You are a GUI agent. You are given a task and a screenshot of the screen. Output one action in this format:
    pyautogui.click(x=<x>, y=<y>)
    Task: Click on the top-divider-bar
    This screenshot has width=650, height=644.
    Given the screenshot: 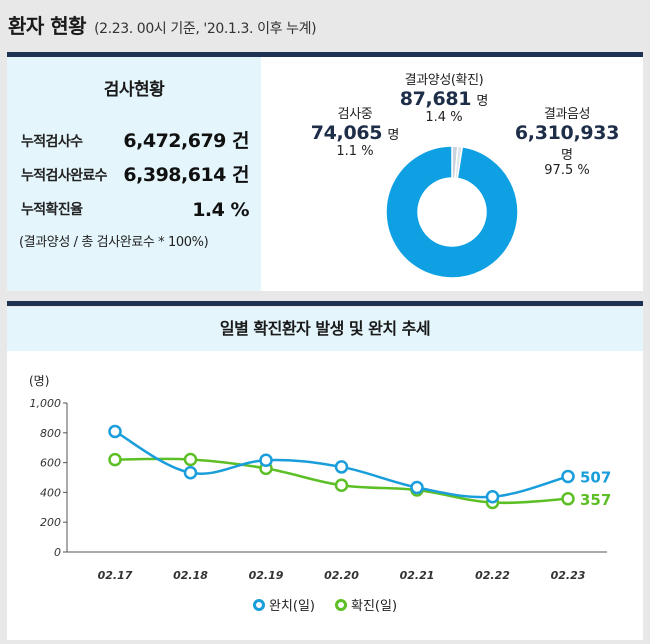 What is the action you would take?
    pyautogui.click(x=325, y=54)
    